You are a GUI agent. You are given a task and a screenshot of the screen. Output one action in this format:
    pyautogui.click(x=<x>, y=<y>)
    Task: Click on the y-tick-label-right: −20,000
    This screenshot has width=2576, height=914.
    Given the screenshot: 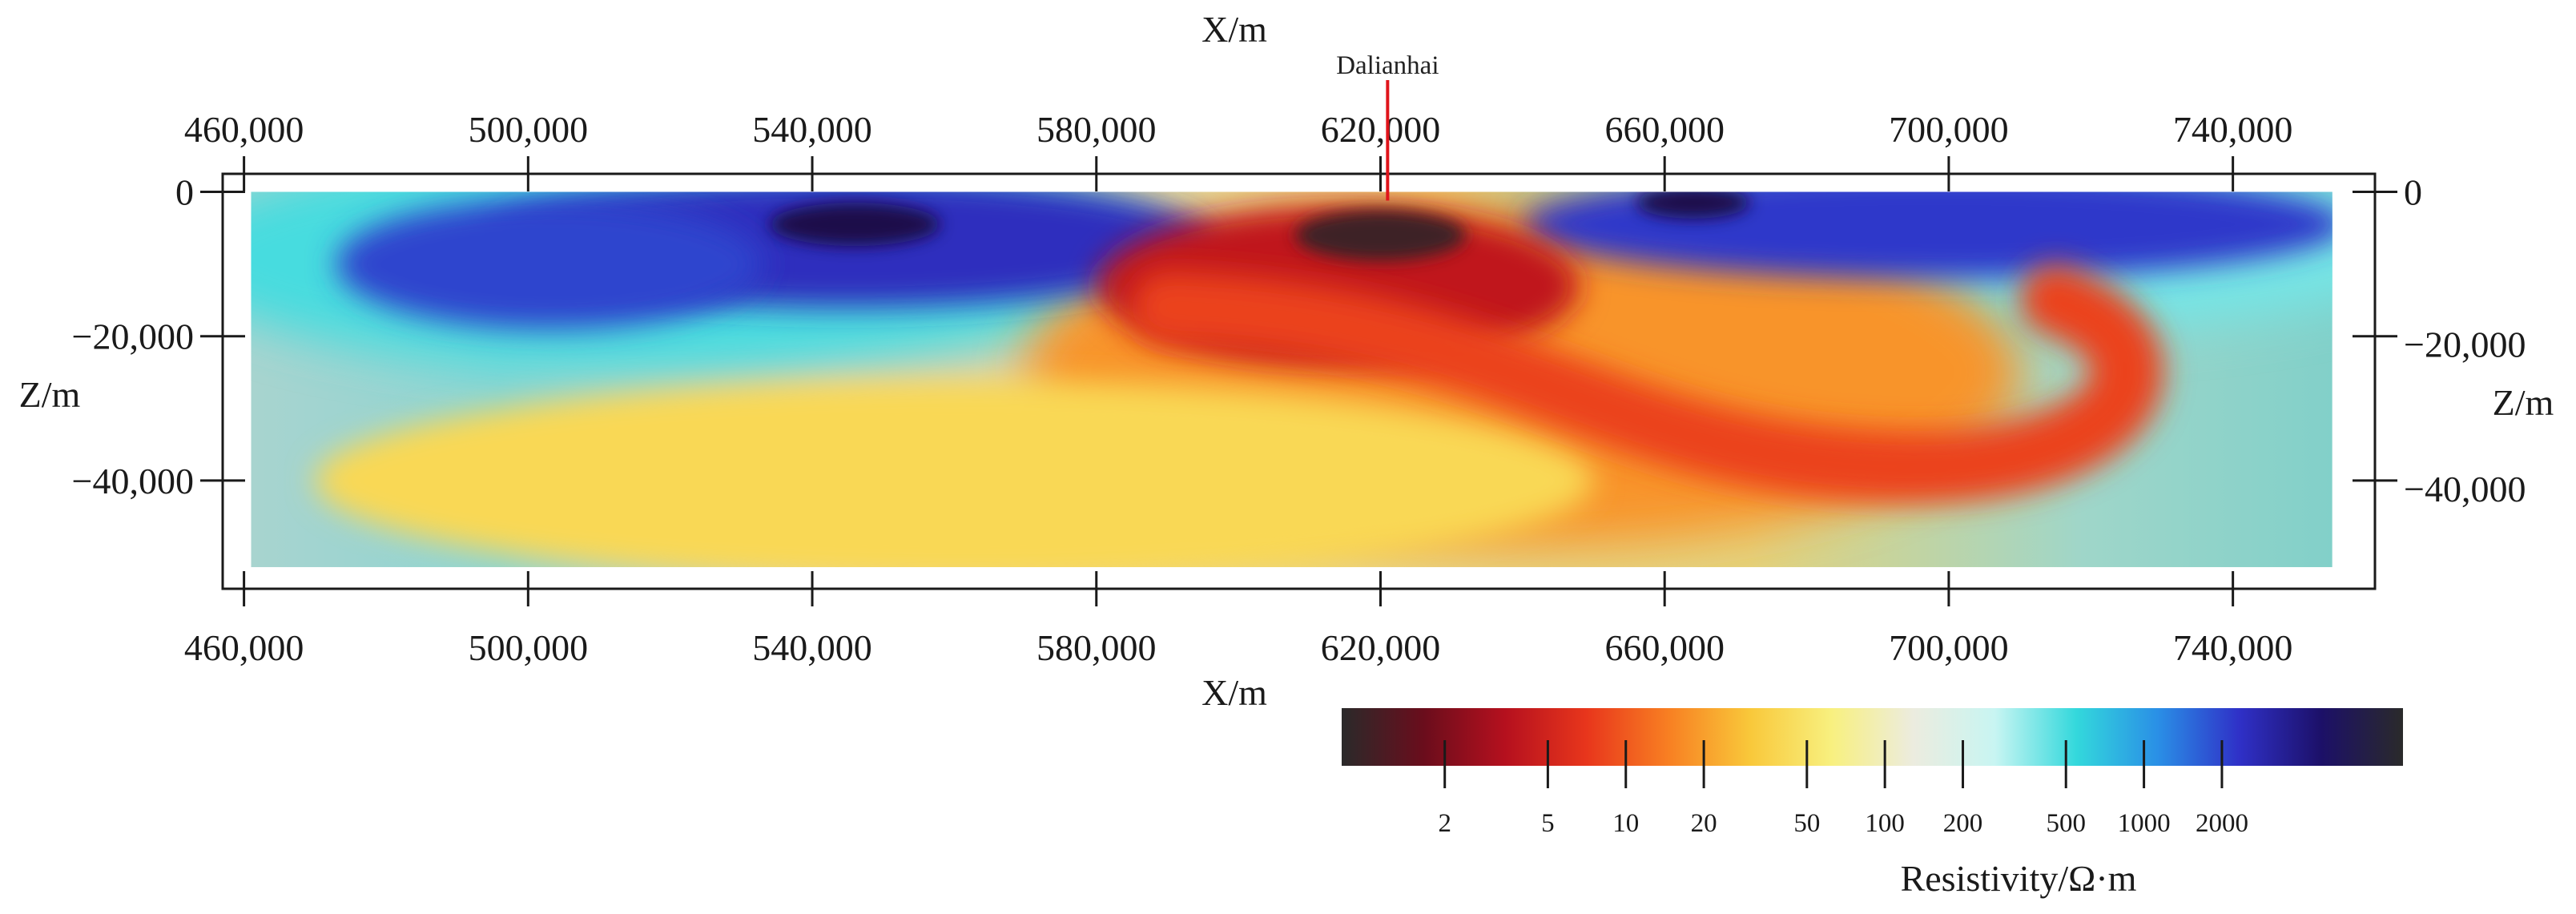 What is the action you would take?
    pyautogui.click(x=2465, y=344)
    